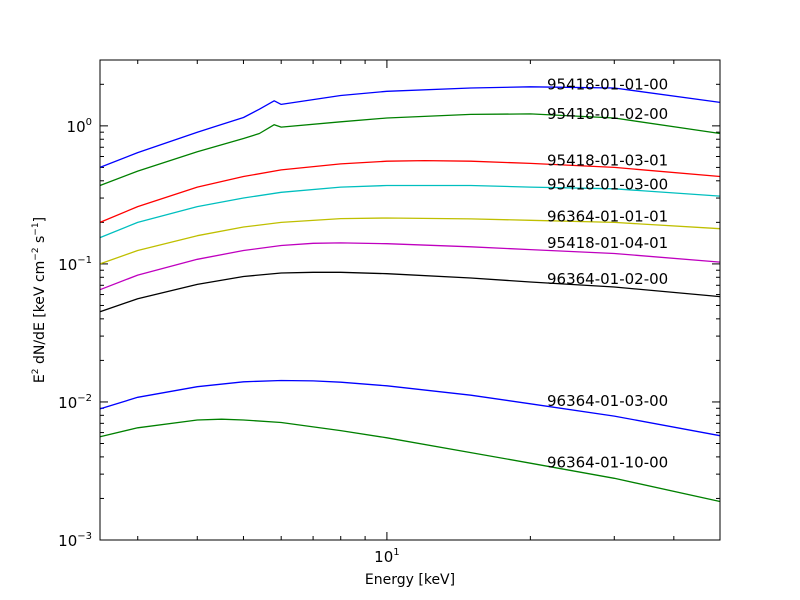  What do you see at coordinates (36, 371) in the screenshot?
I see `y-axis-label-sup1: 2` at bounding box center [36, 371].